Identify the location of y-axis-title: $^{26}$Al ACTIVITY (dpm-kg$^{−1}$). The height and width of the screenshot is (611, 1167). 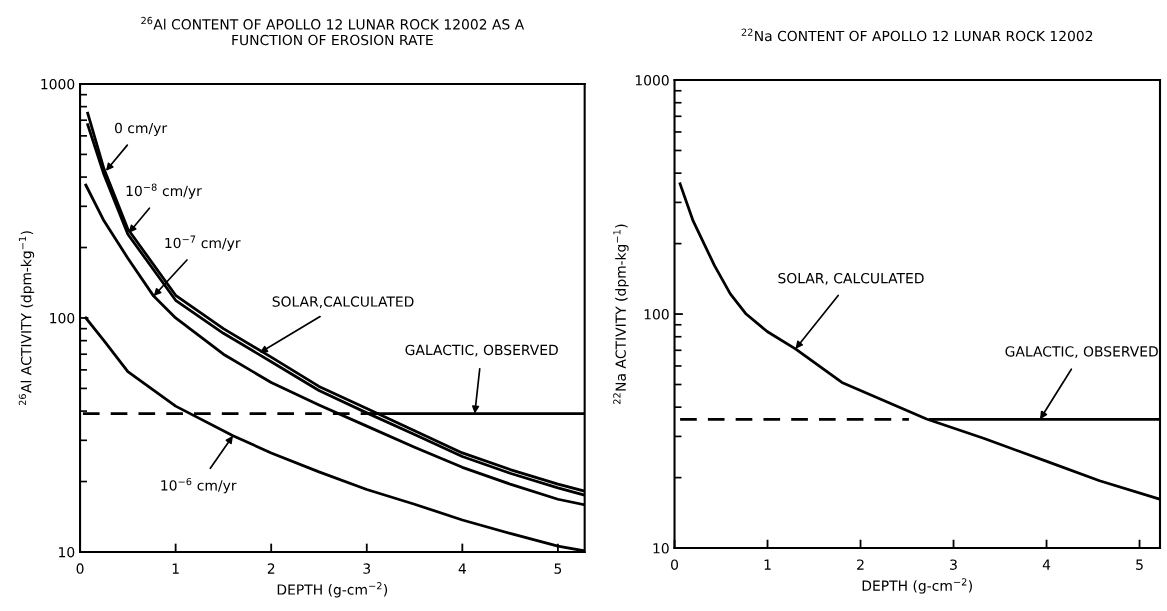
(26, 318).